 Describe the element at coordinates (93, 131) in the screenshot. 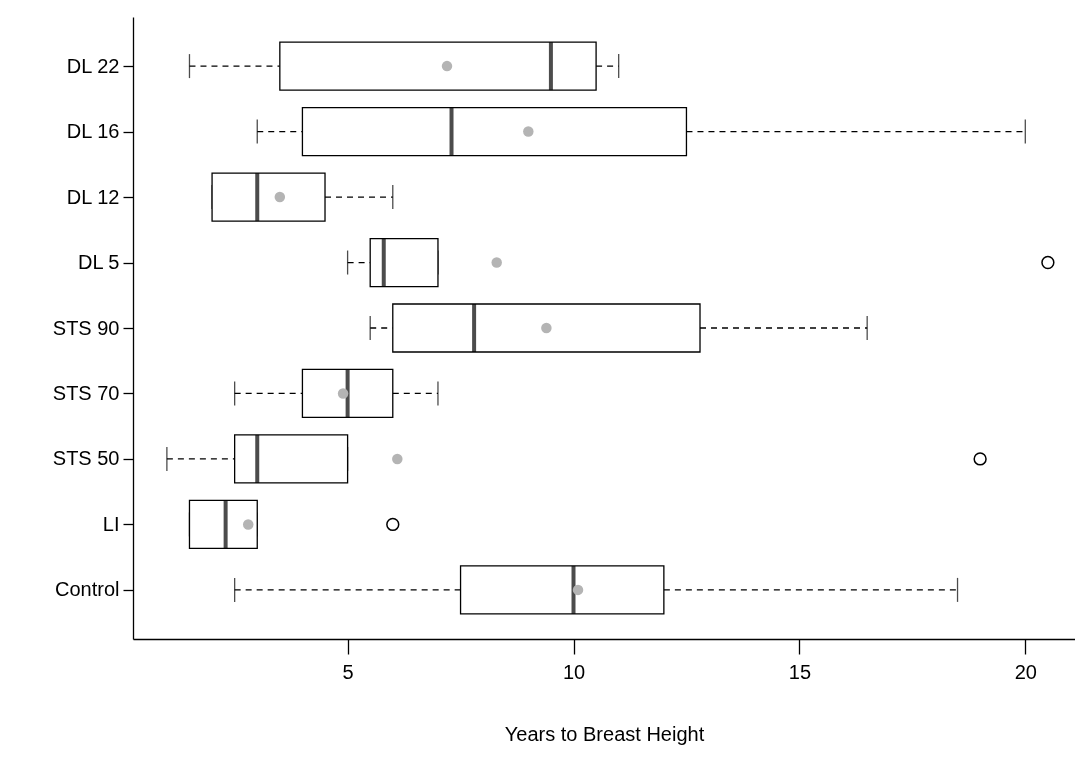

I see `y-tick-label: DL 16` at that location.